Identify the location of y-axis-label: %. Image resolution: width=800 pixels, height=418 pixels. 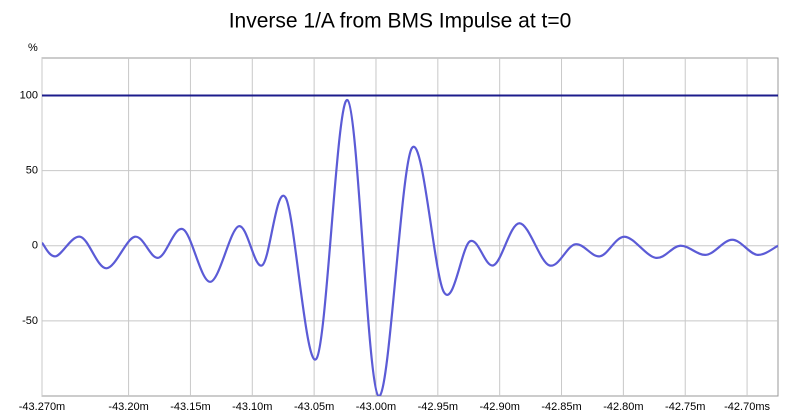
(33, 48).